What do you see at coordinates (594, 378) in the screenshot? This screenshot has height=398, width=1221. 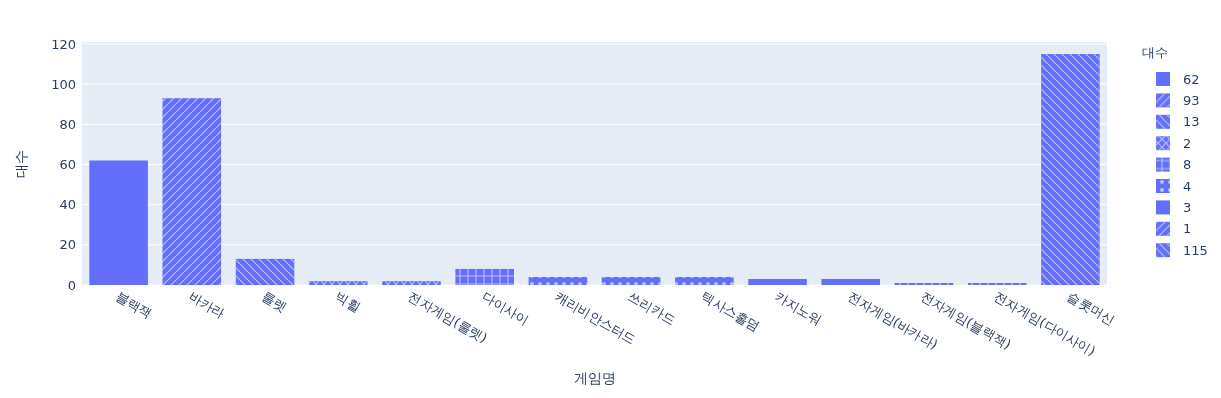 I see `x-axis-title: 게임명` at bounding box center [594, 378].